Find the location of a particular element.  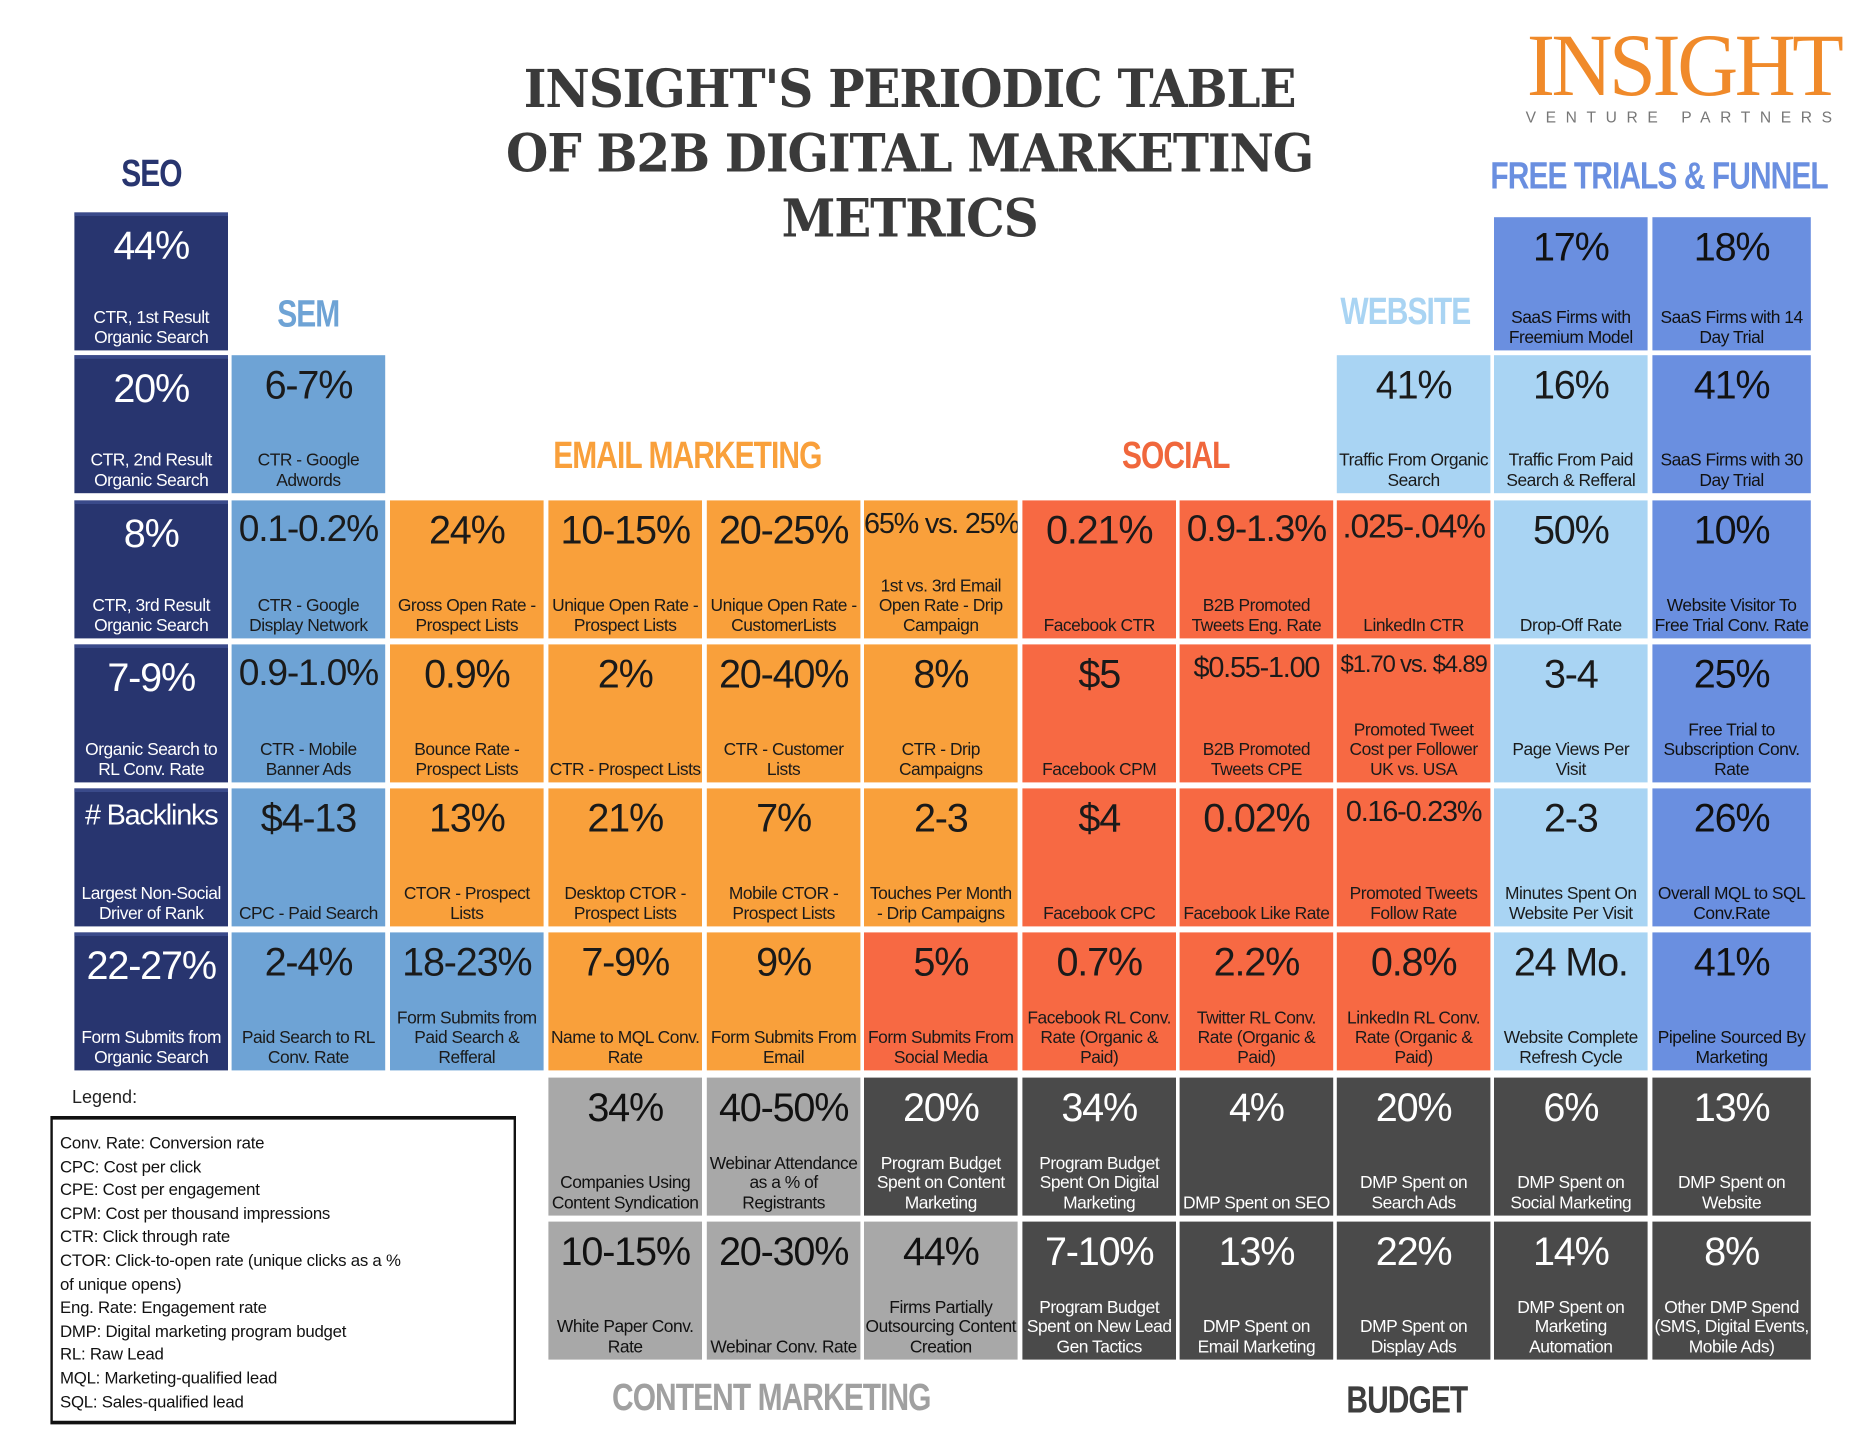

section-label-website: WEBSITE is located at coordinates (1405, 311).